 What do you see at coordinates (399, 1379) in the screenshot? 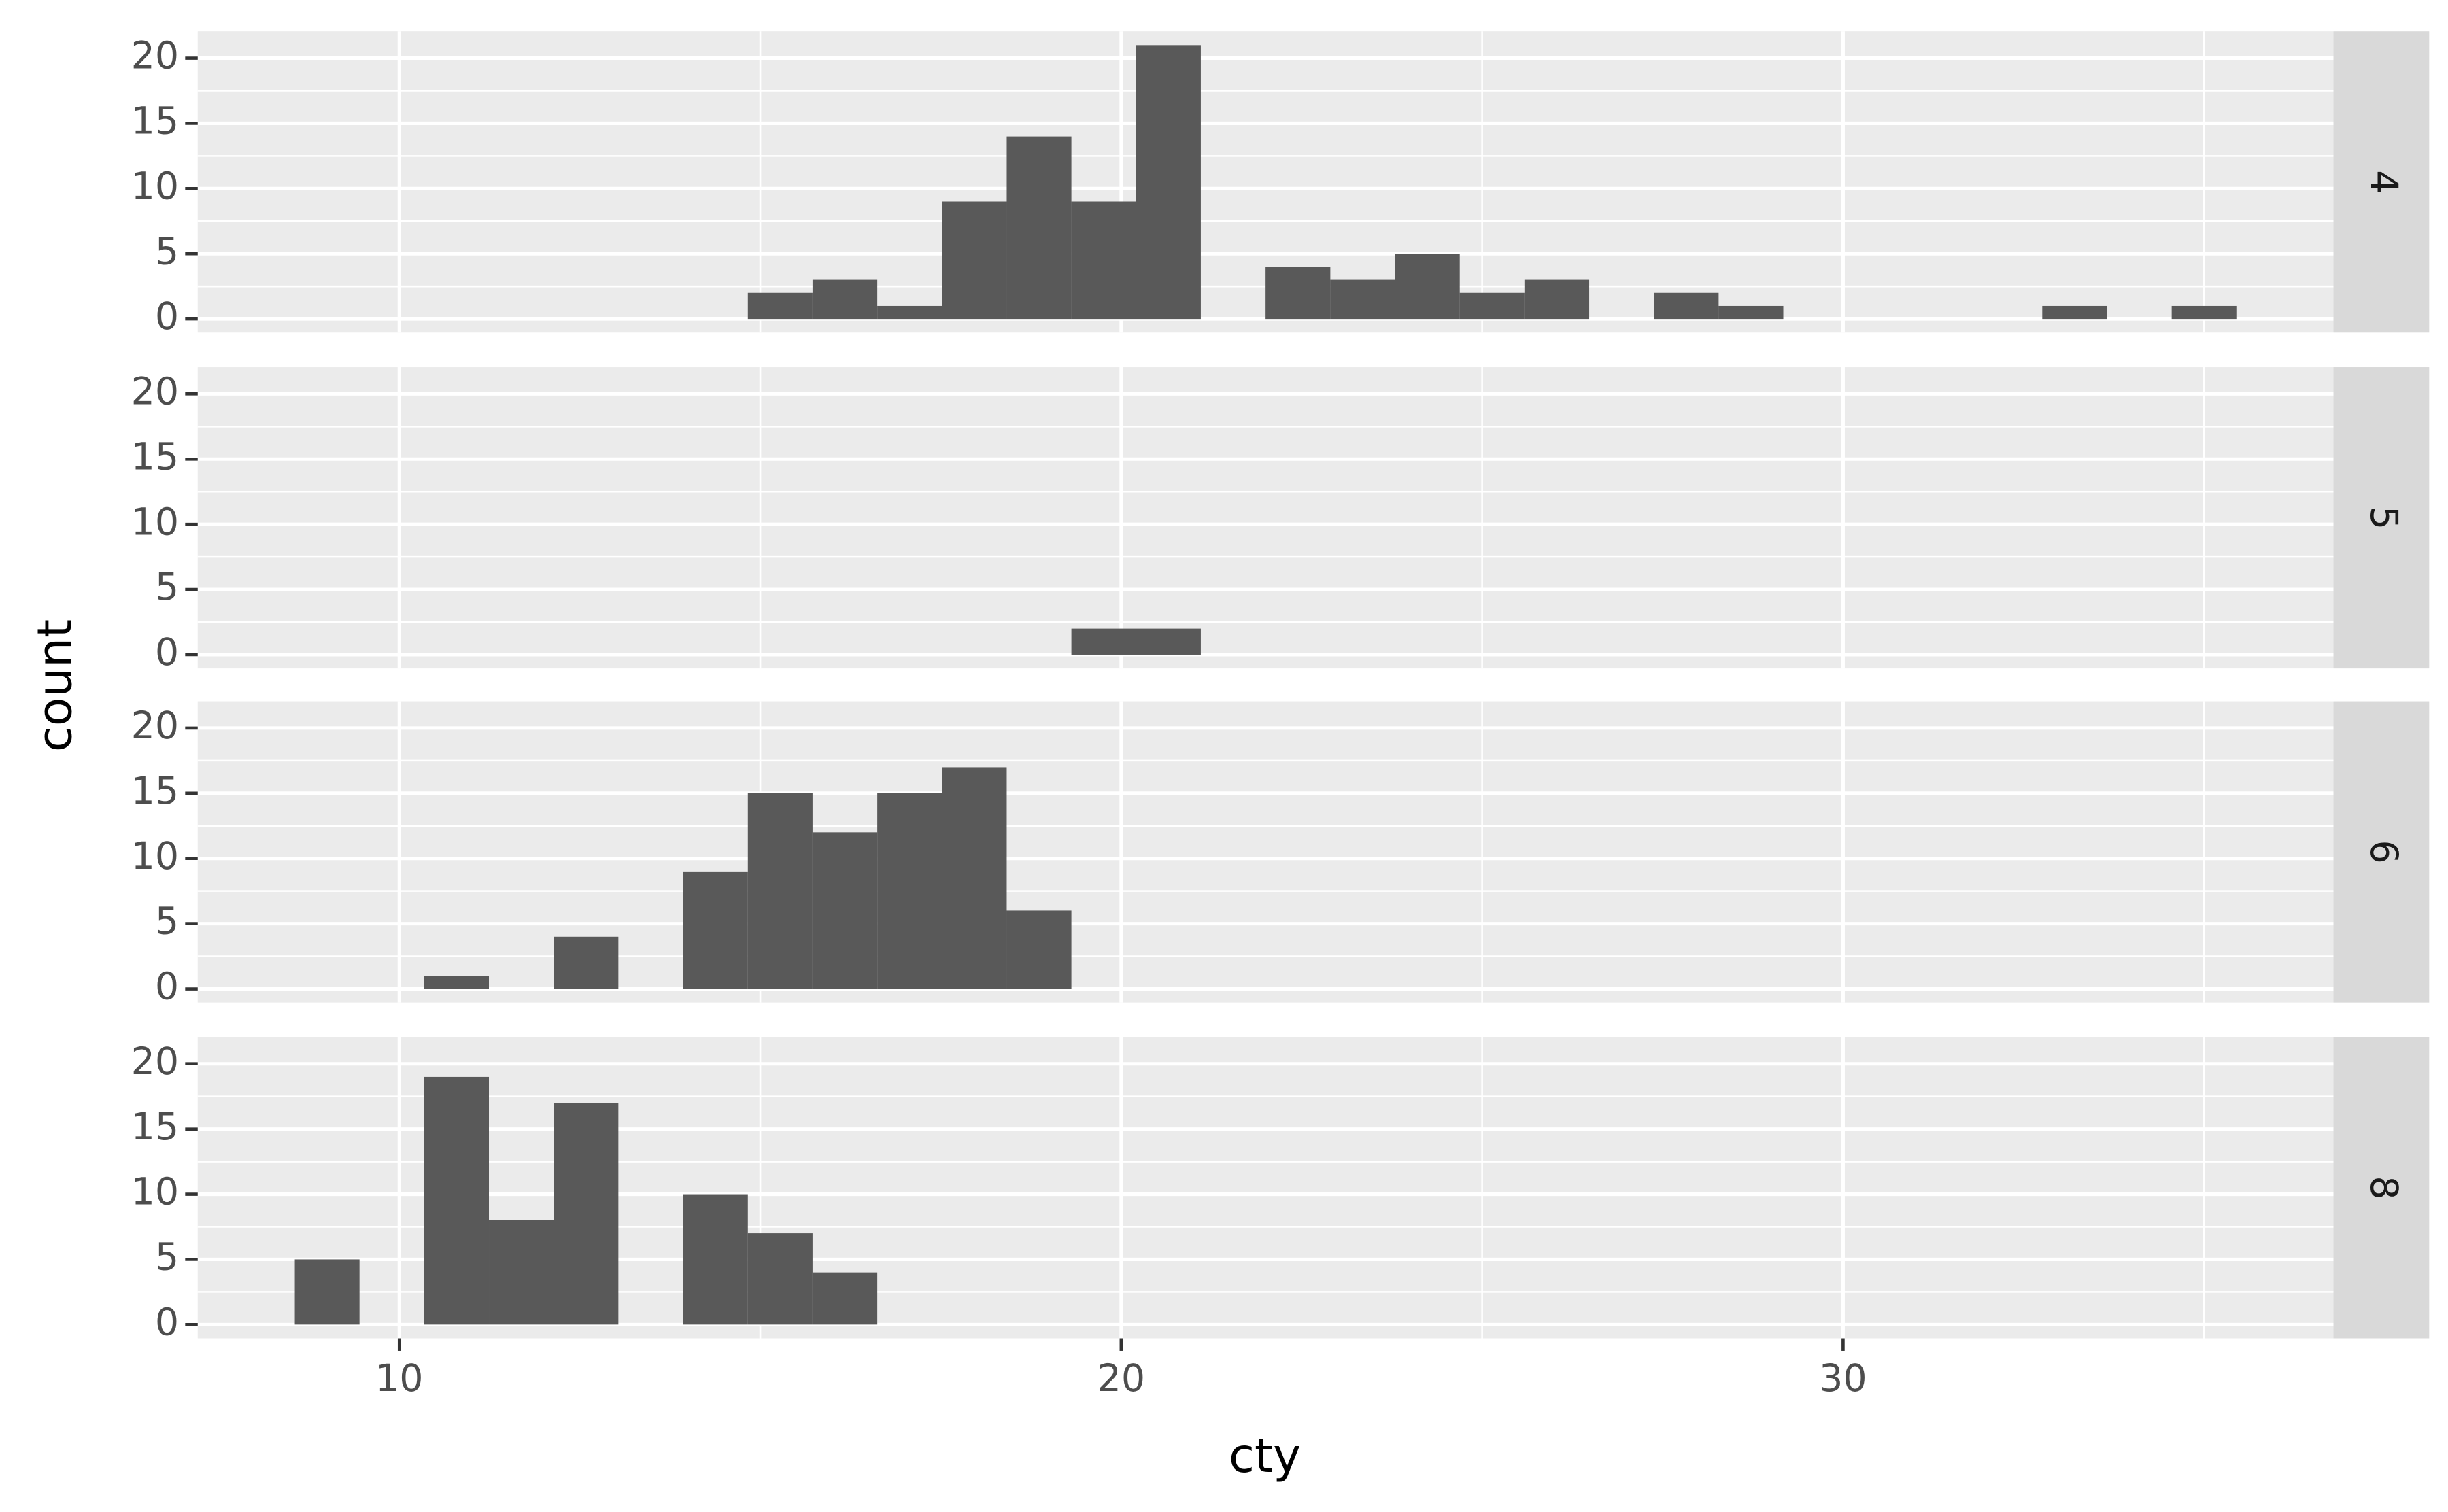
I see `x-tick-label: 10` at bounding box center [399, 1379].